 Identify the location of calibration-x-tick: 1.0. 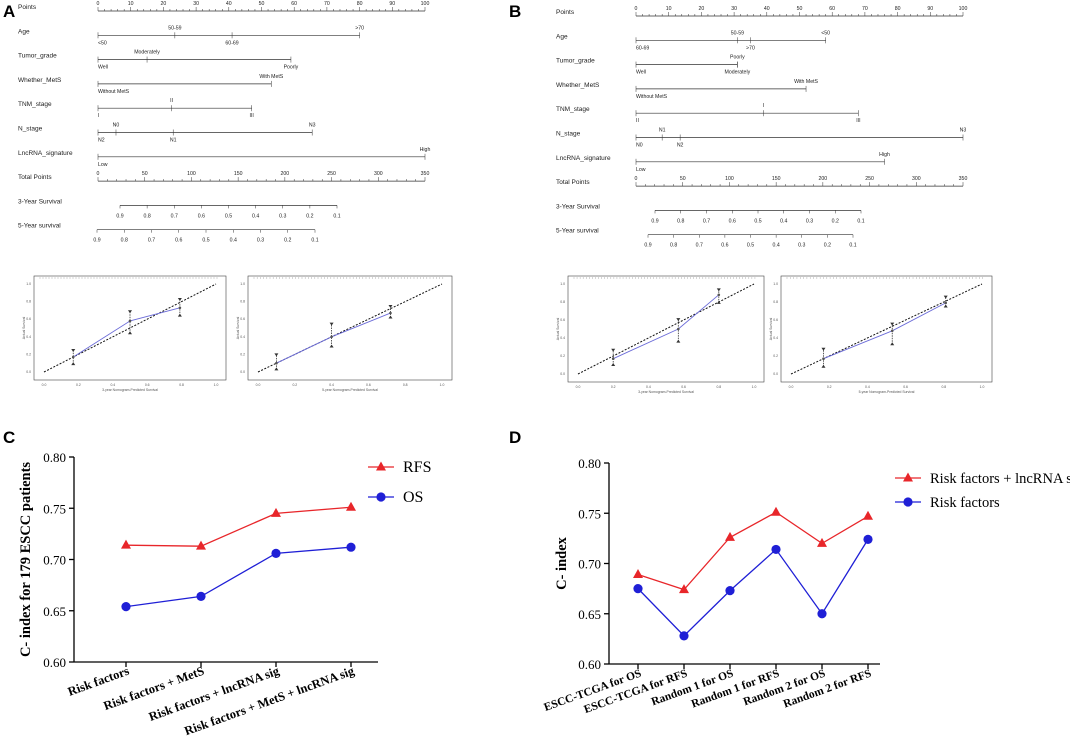
(982, 387).